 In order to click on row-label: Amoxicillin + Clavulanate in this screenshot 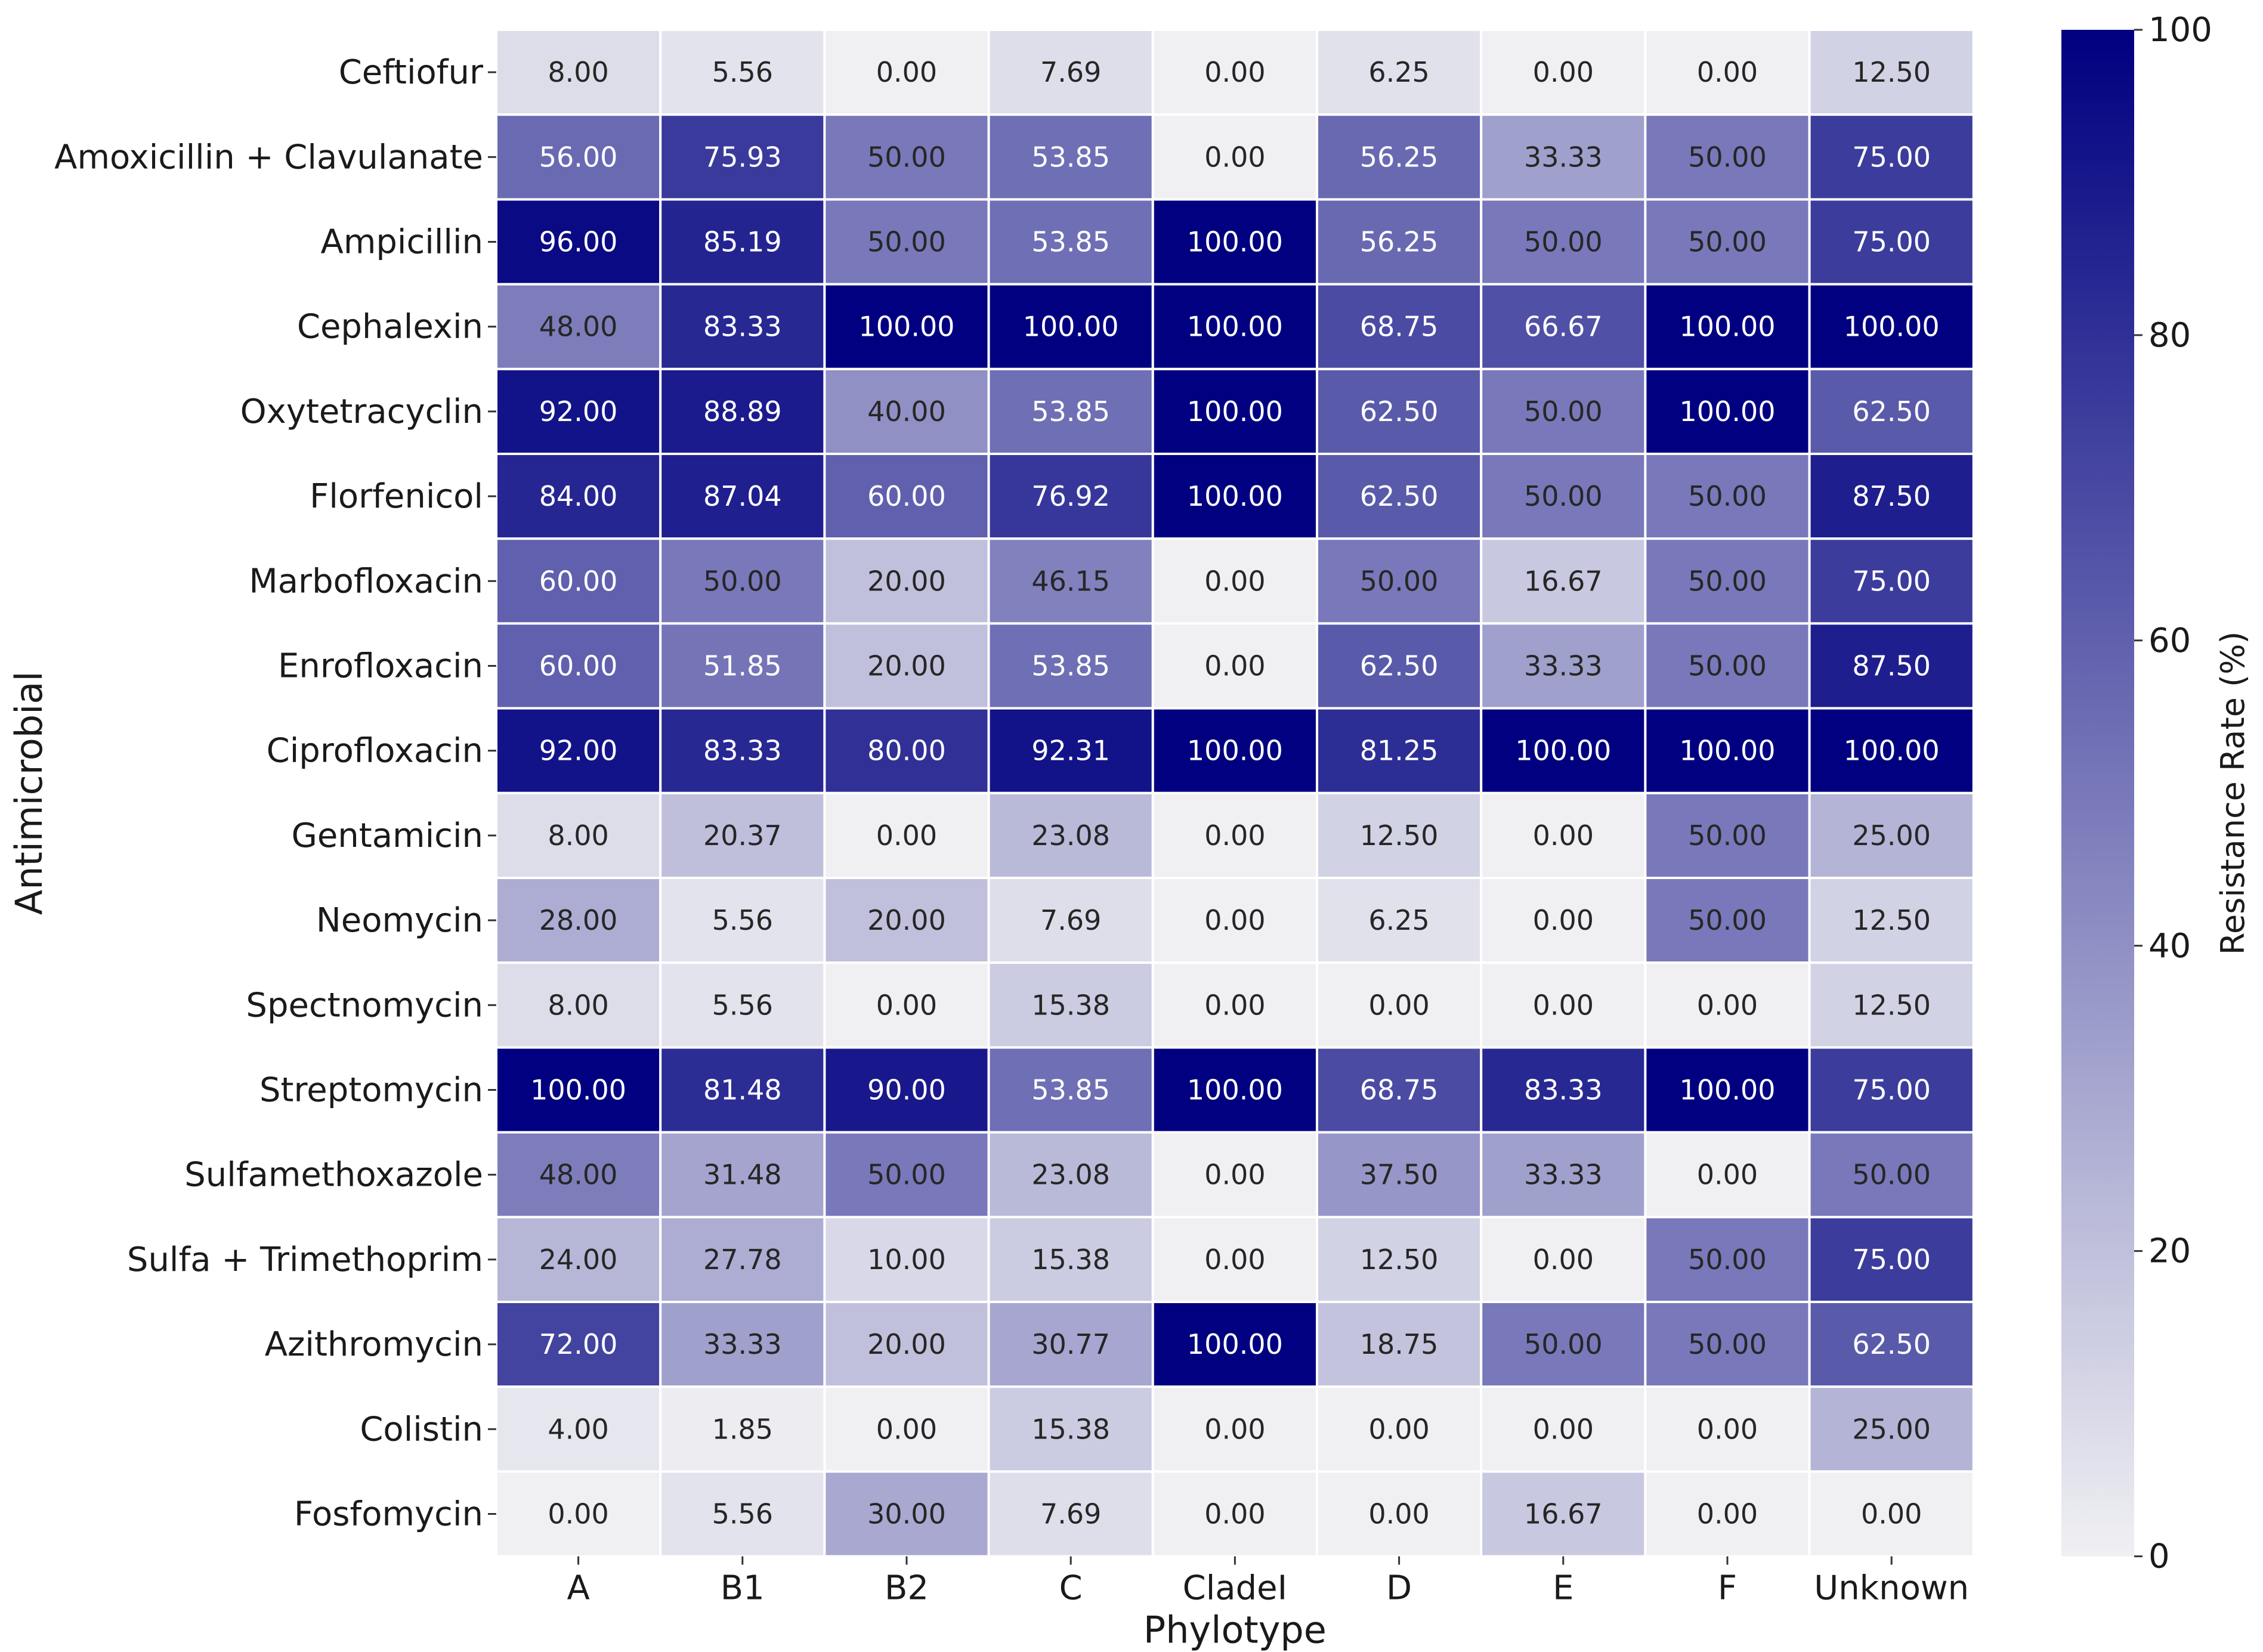, I will do `click(268, 157)`.